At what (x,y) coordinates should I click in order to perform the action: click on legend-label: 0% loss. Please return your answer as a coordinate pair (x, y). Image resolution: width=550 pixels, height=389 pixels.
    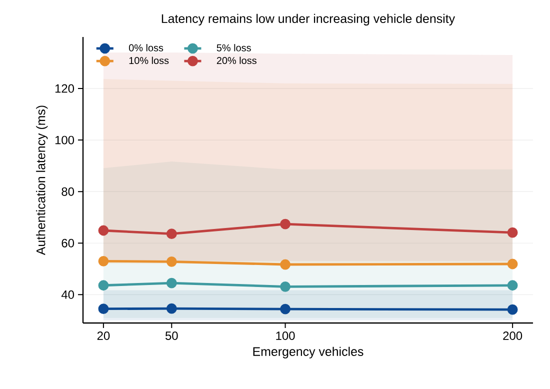
    Looking at the image, I should click on (146, 48).